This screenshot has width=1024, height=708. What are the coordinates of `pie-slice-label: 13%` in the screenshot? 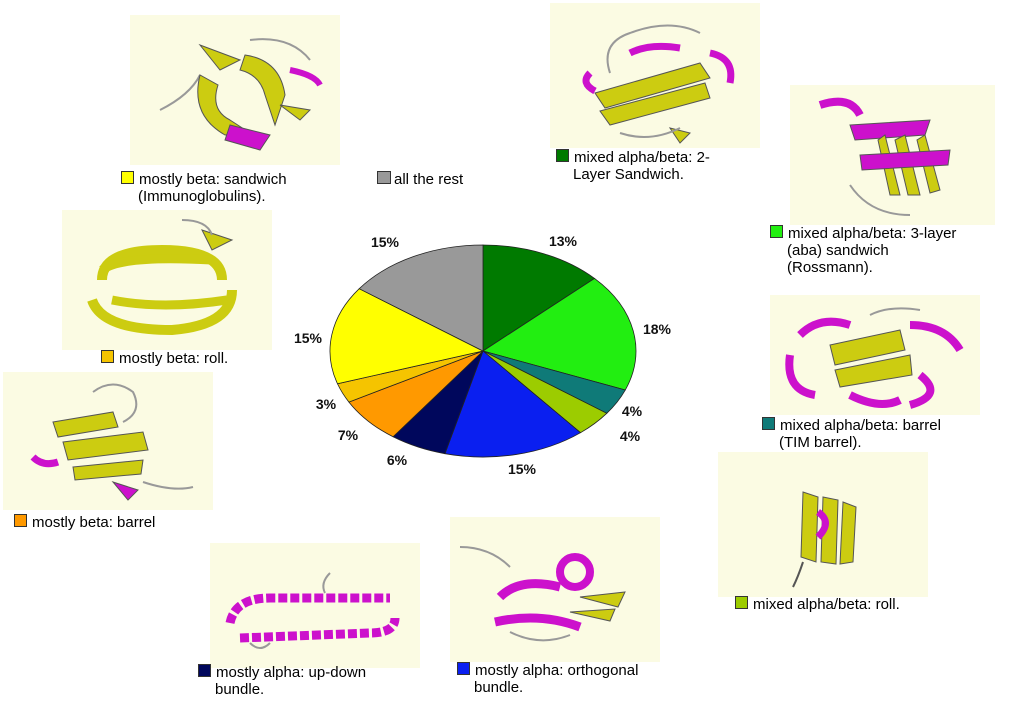 It's located at (563, 241).